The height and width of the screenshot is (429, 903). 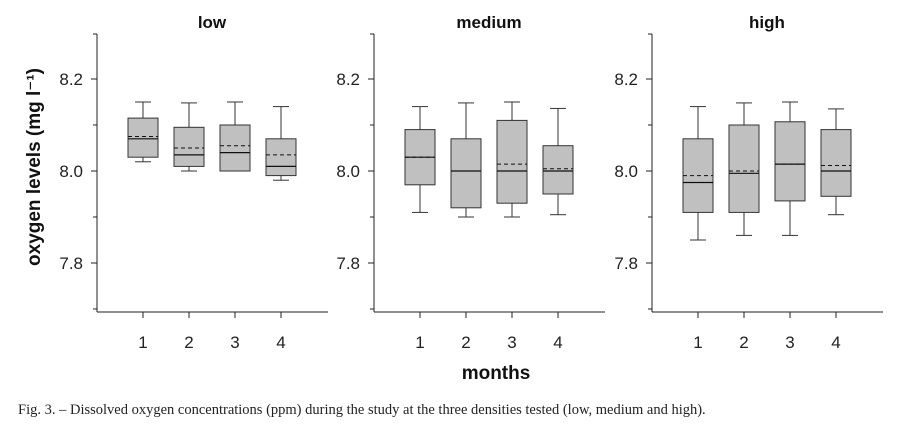 I want to click on y-axis-title: oxygen levels (mg l⁻¹), so click(x=34, y=167).